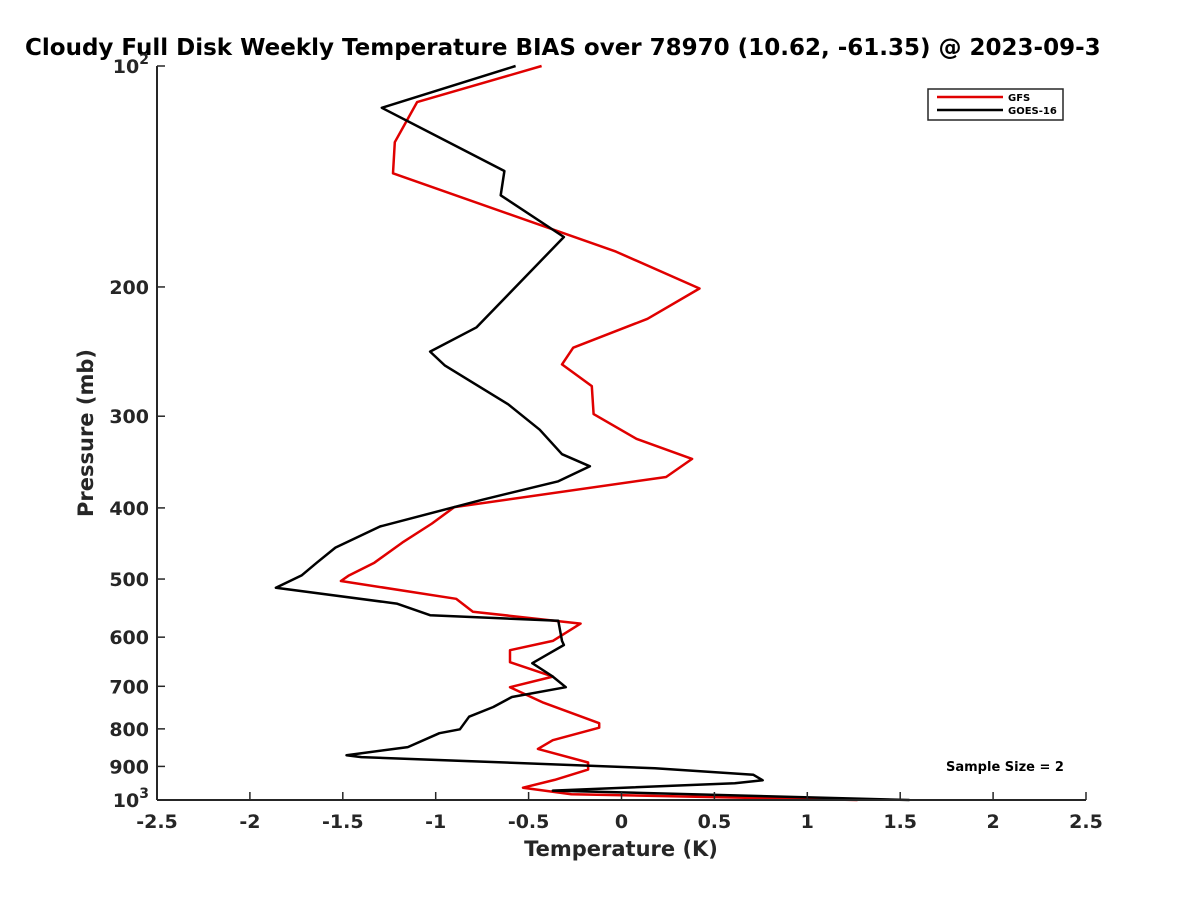 The width and height of the screenshot is (1200, 900). What do you see at coordinates (86, 433) in the screenshot?
I see `y-axis-title: Pressure (mb)` at bounding box center [86, 433].